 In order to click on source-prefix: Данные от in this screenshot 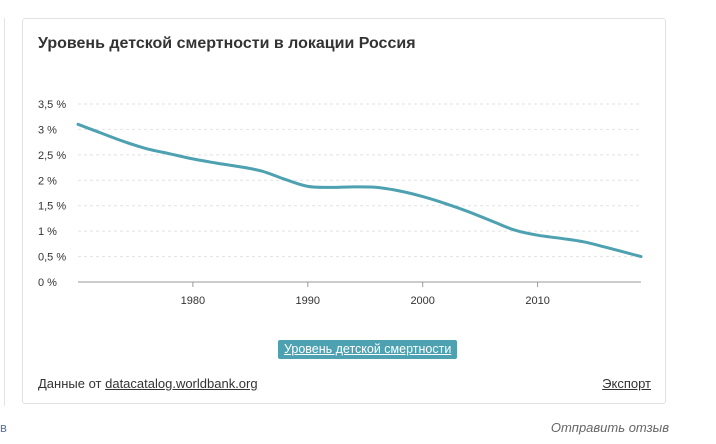, I will do `click(70, 383)`.